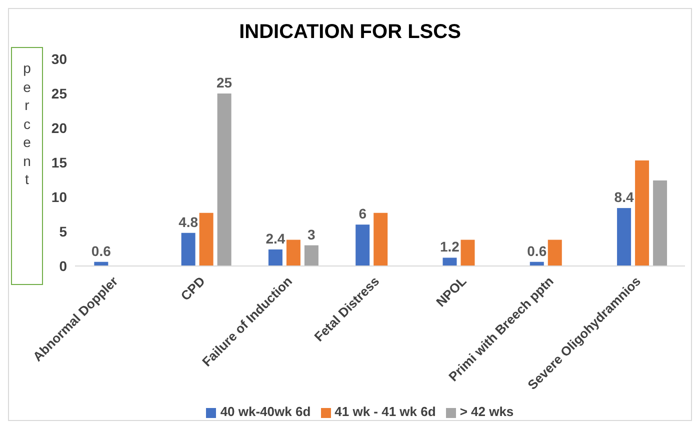  Describe the element at coordinates (276, 238) in the screenshot. I see `data-label: 2.4` at that location.